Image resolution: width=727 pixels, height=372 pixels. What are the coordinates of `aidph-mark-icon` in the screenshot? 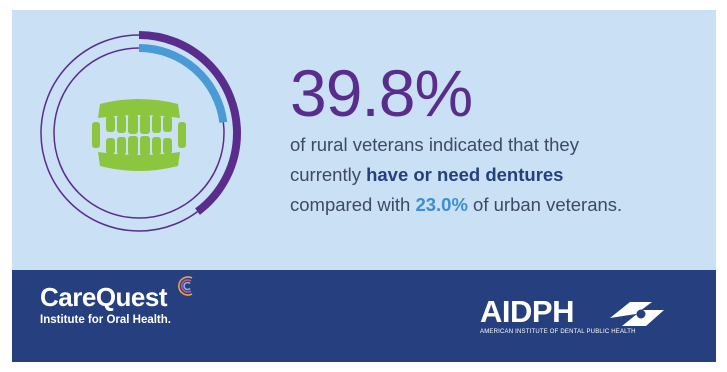 It's located at (637, 314).